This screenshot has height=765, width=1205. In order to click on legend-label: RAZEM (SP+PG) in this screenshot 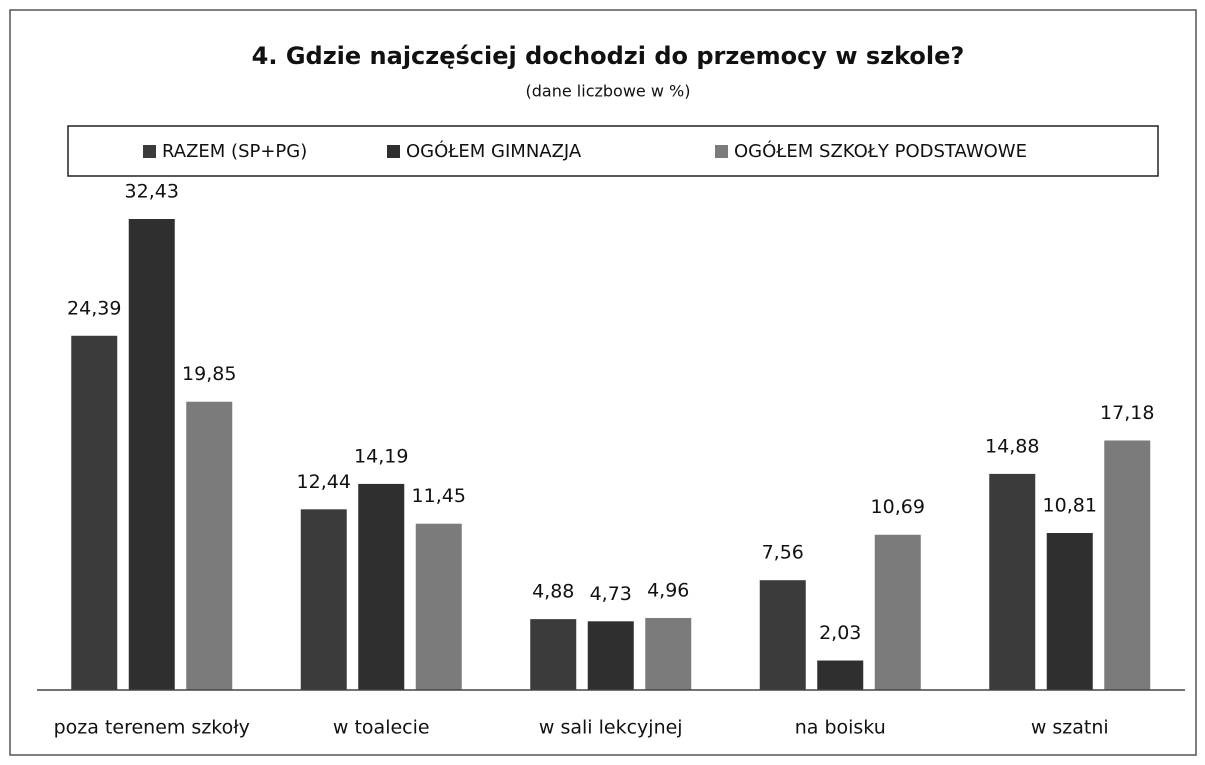, I will do `click(234, 151)`.